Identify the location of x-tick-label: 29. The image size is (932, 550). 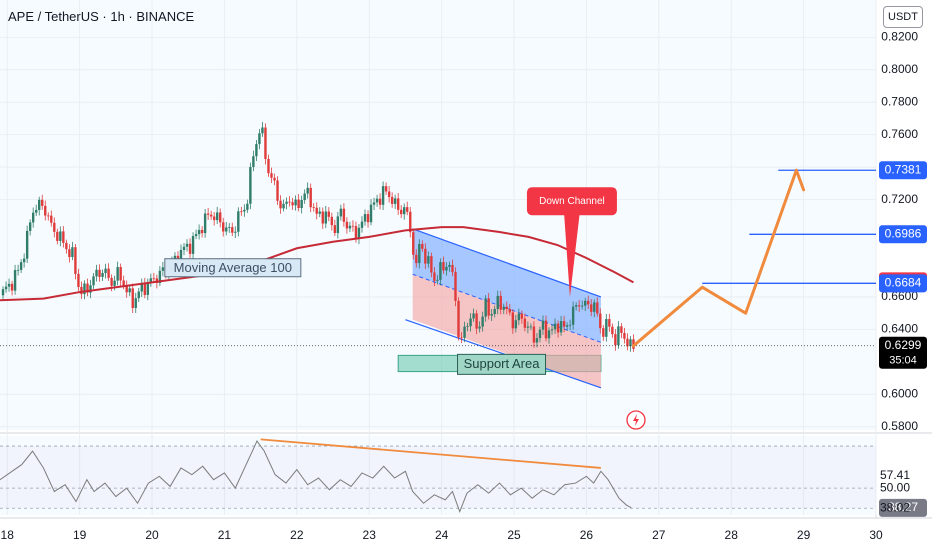
(804, 535).